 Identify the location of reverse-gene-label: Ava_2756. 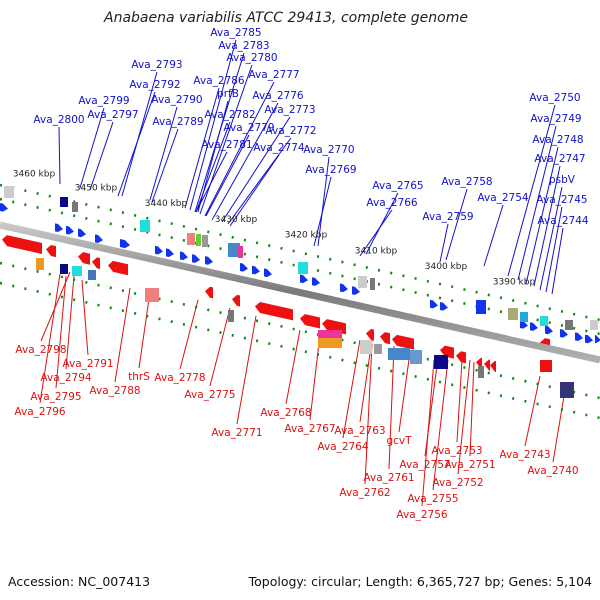
(422, 515).